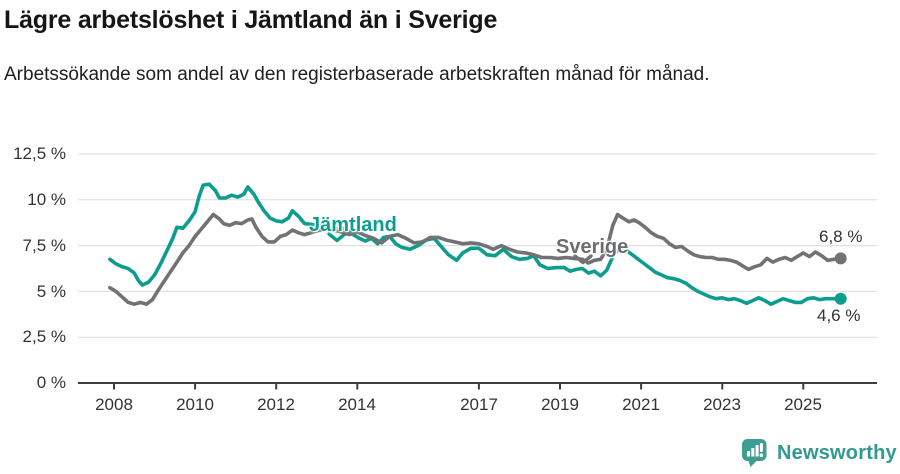 Image resolution: width=900 pixels, height=474 pixels. Describe the element at coordinates (276, 404) in the screenshot. I see `x-axis-label: 2012` at that location.